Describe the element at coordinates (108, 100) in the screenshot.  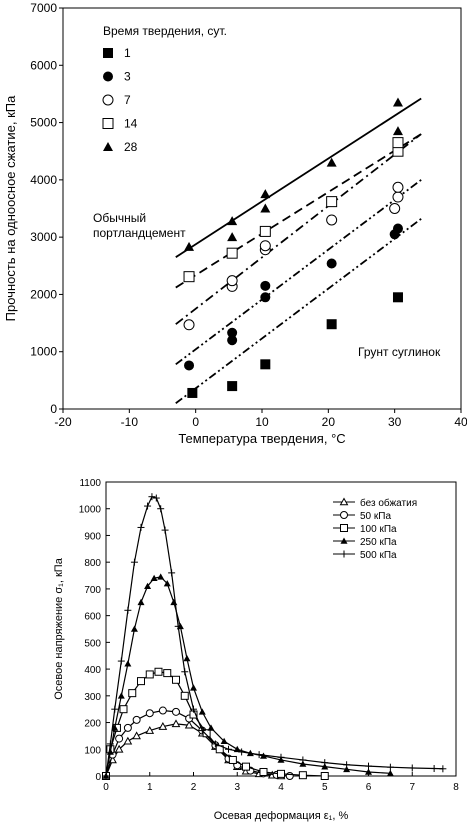
I see `legend-marker-7-shape` at that location.